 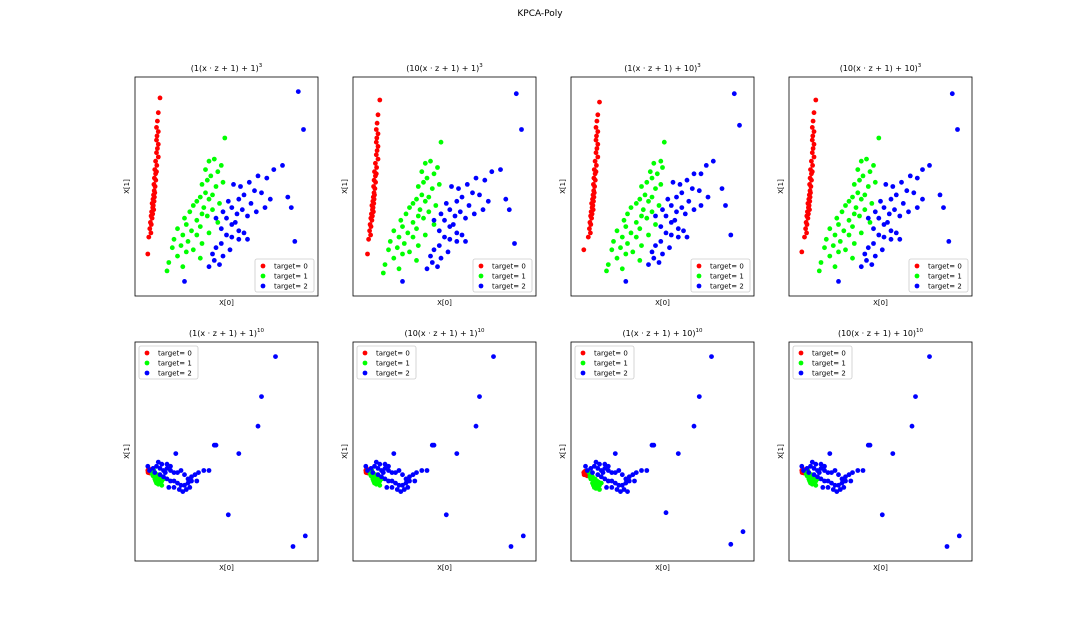 What do you see at coordinates (168, 362) in the screenshot?
I see `legend: target= 0 target= 1 target= 2` at bounding box center [168, 362].